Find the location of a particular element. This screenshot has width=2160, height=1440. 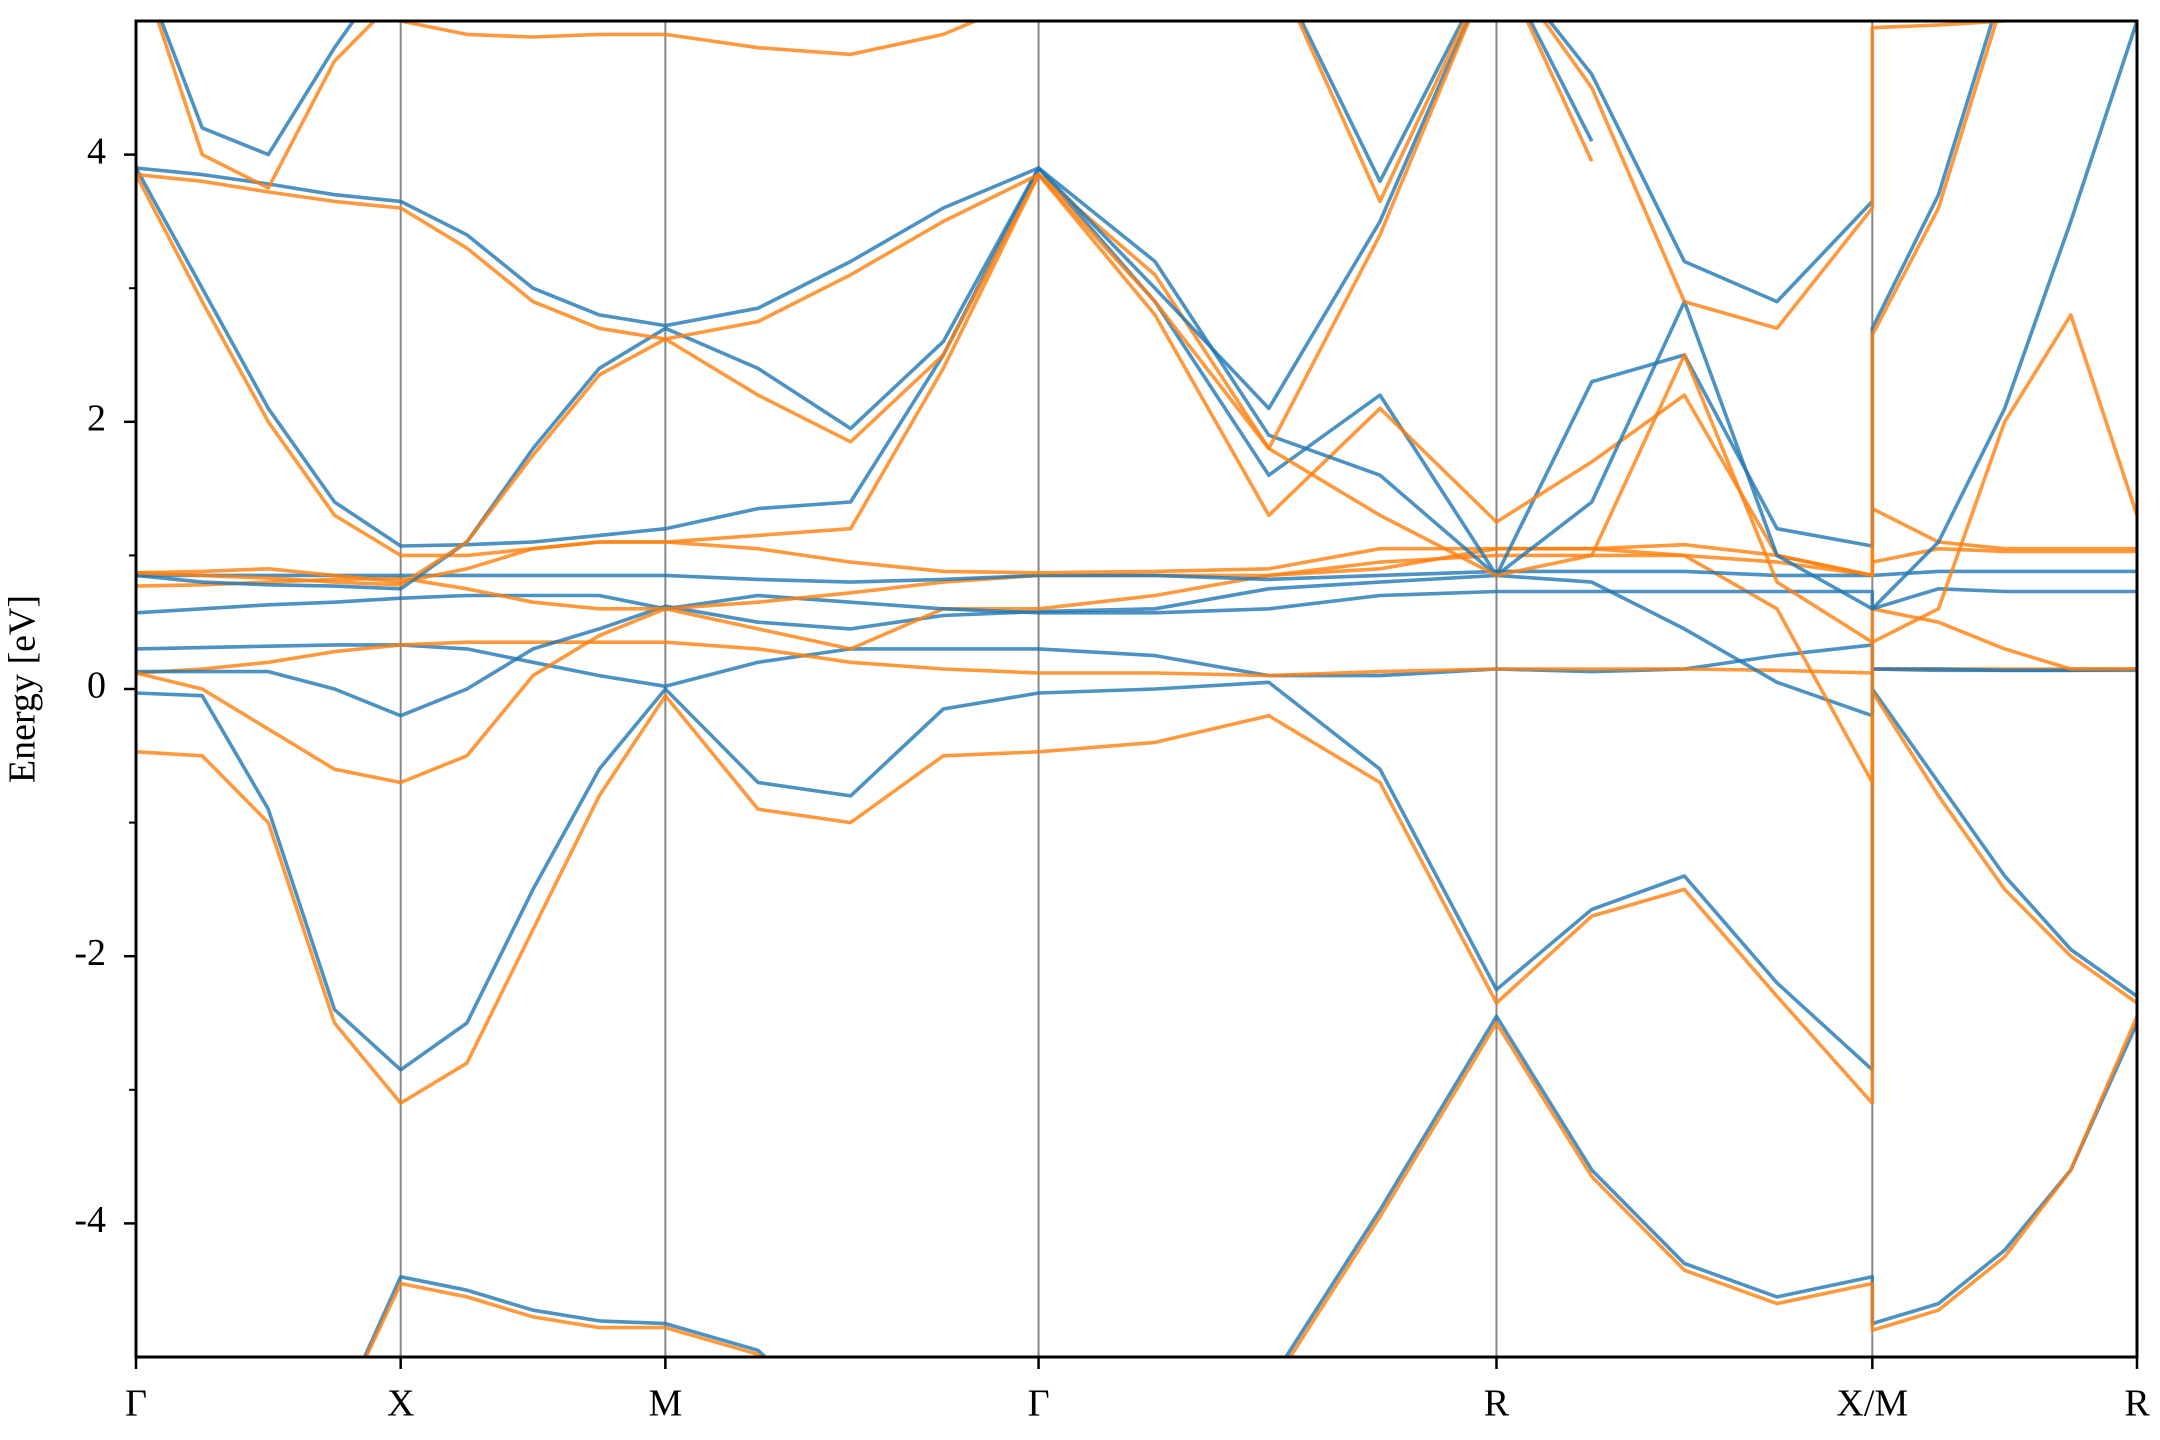

y-tick-label: -2 is located at coordinates (90, 953).